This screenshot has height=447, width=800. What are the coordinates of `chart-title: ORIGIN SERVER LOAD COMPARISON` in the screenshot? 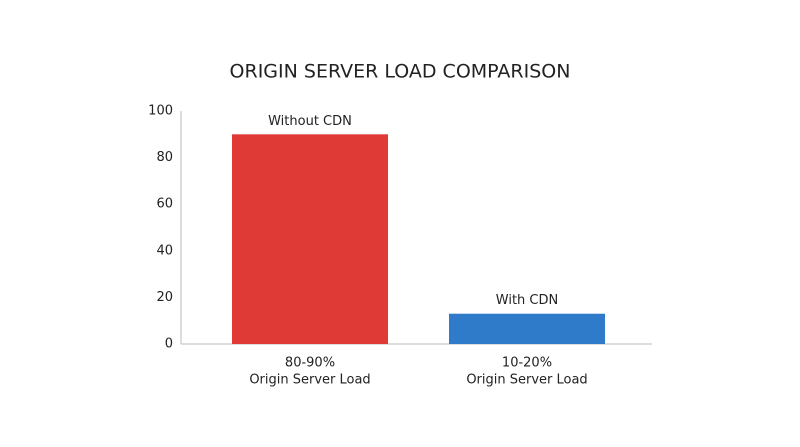 It's located at (400, 72).